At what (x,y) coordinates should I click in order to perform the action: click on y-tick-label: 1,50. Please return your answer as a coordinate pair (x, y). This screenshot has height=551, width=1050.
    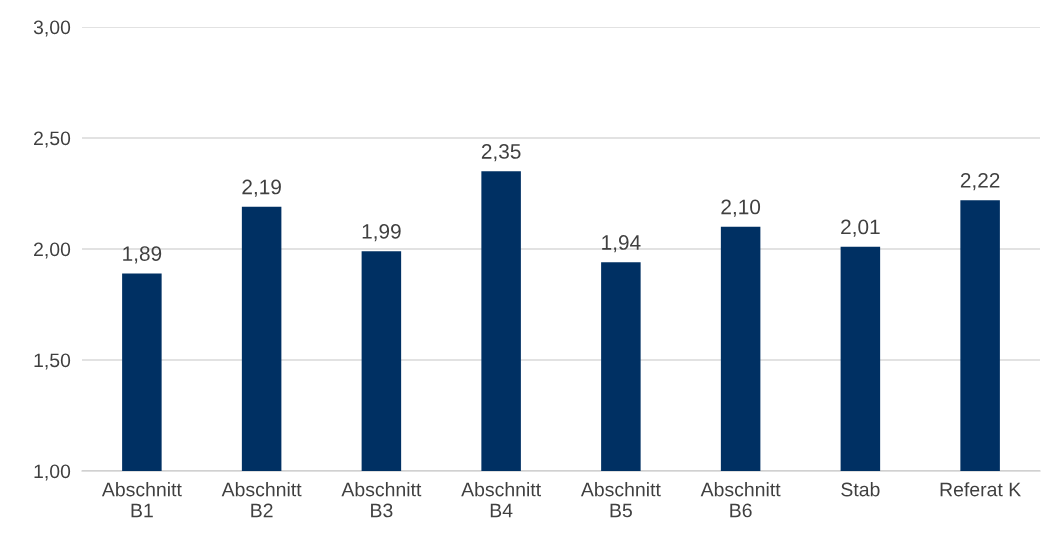
    Looking at the image, I should click on (52, 361).